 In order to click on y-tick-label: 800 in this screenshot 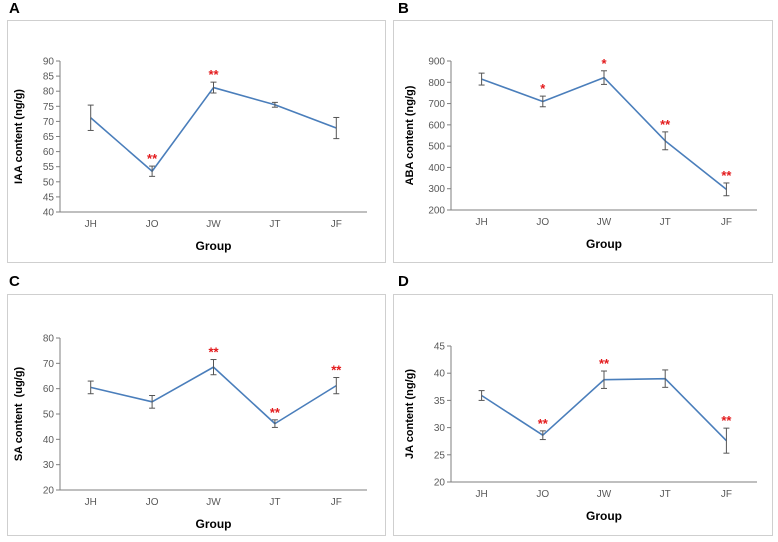, I will do `click(436, 83)`.